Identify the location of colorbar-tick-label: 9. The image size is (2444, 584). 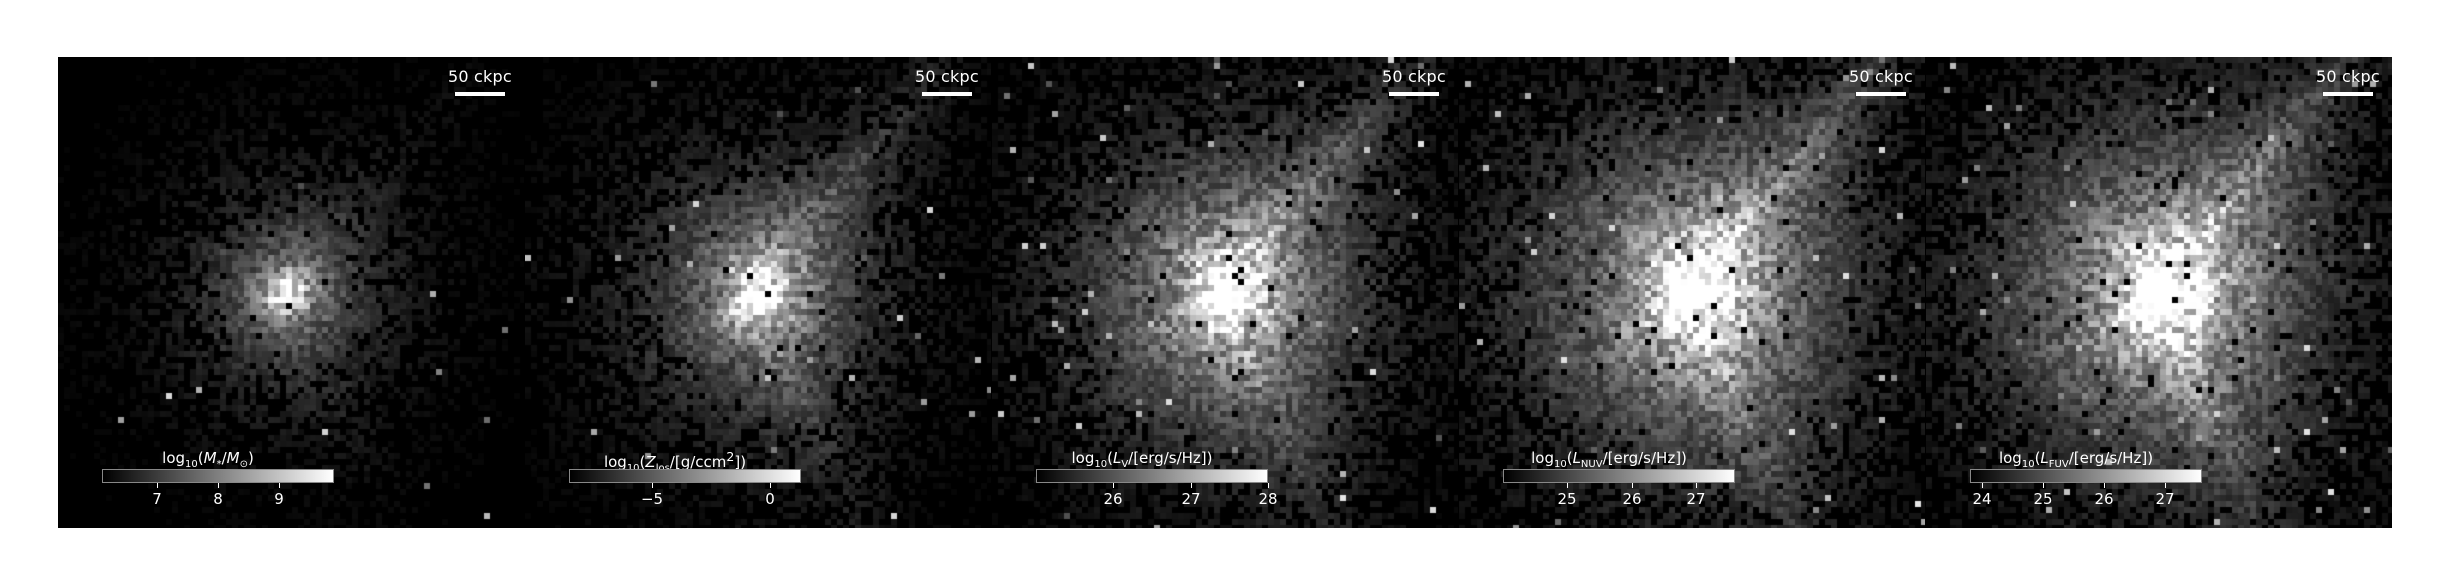
(279, 499).